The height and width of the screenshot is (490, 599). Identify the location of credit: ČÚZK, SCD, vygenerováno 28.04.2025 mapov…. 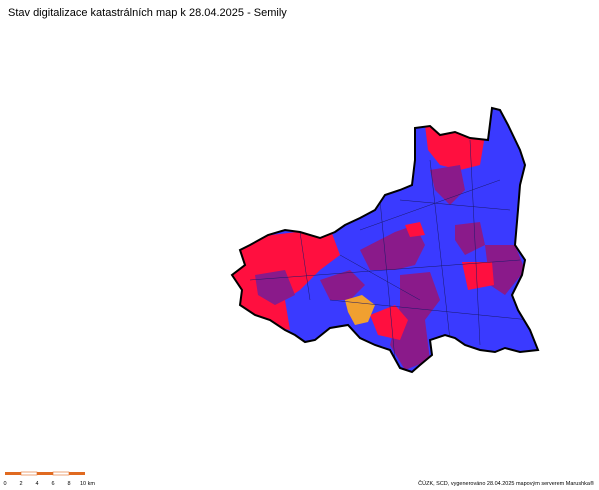
(506, 483).